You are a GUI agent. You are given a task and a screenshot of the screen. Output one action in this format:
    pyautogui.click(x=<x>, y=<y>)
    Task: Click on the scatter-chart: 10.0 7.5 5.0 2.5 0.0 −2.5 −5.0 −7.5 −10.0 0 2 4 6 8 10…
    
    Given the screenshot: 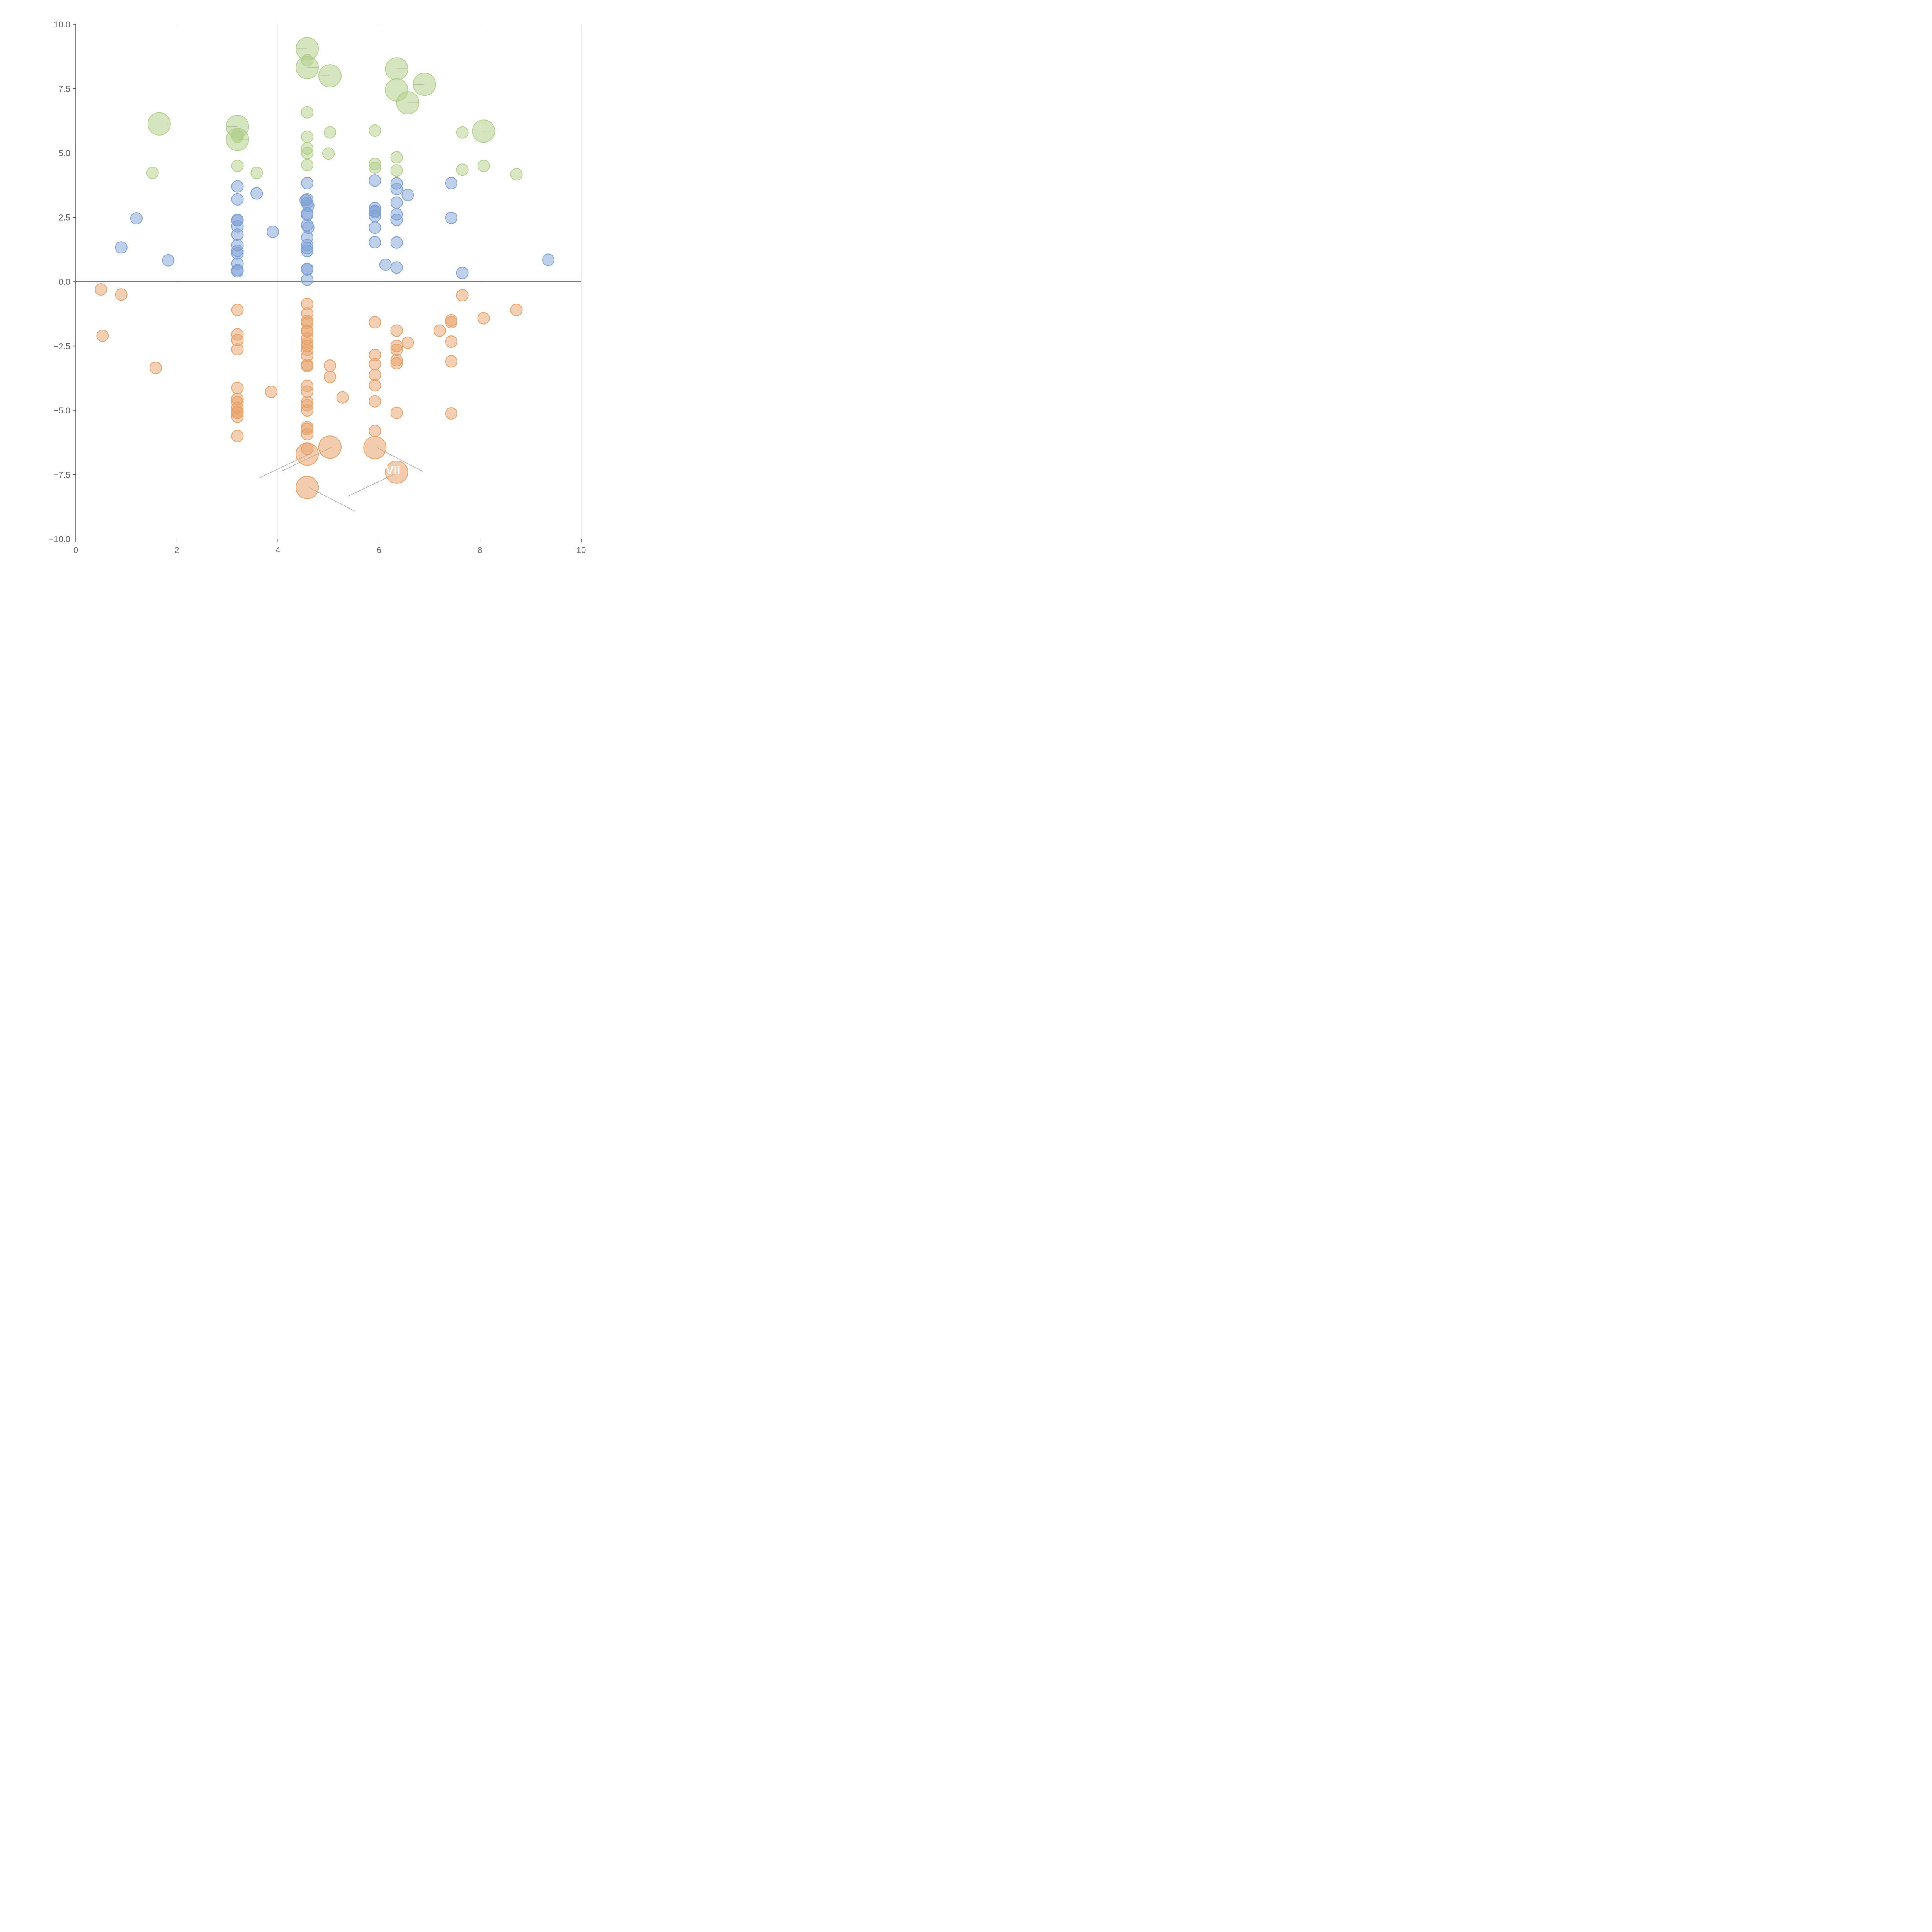 What is the action you would take?
    pyautogui.click(x=301, y=301)
    